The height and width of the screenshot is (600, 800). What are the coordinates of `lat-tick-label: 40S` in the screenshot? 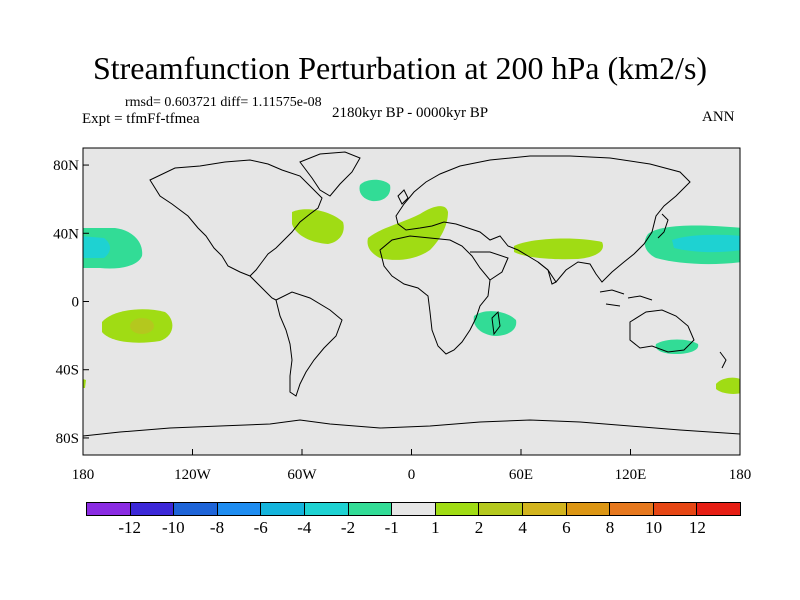 It's located at (67, 371).